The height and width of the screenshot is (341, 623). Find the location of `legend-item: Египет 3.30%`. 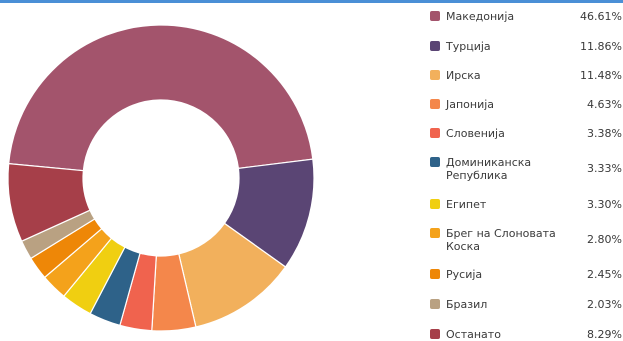

legend-item: Египет 3.30% is located at coordinates (526, 204).